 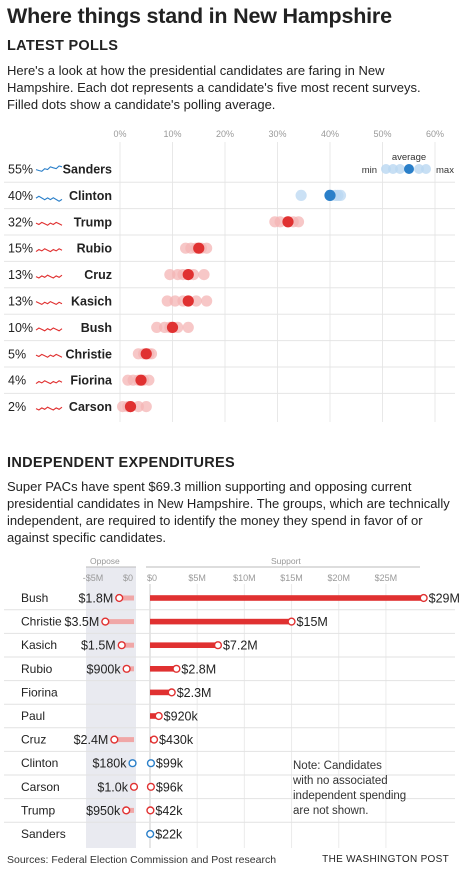 What do you see at coordinates (20, 170) in the screenshot?
I see `poll-average-label: 55%` at bounding box center [20, 170].